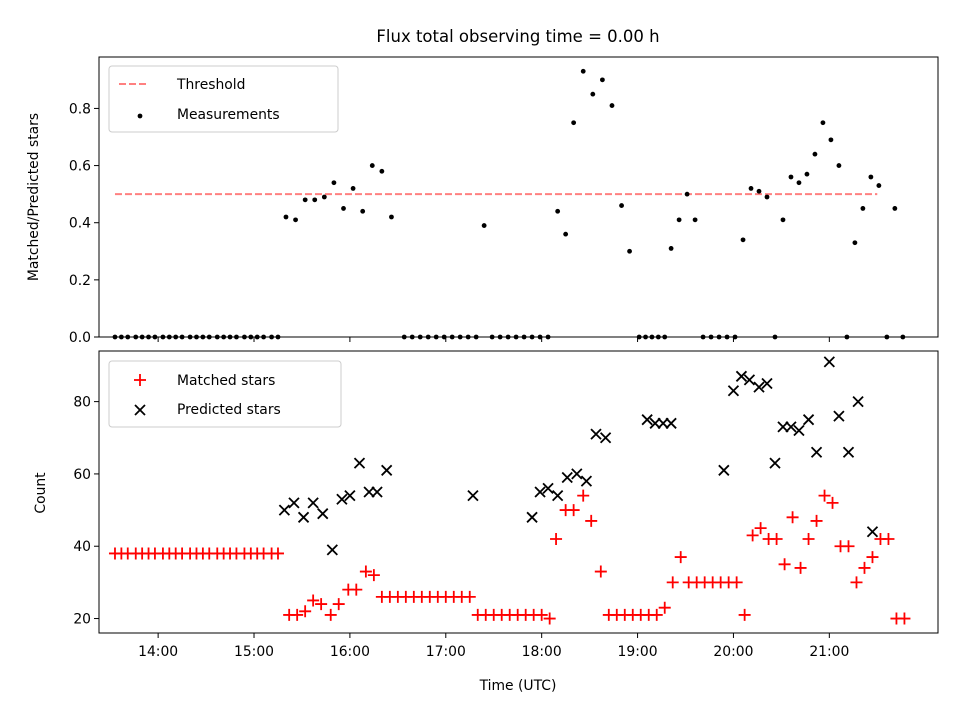 This screenshot has width=960, height=720. Describe the element at coordinates (80, 109) in the screenshot. I see `top-y-tick-label: 0.8` at that location.